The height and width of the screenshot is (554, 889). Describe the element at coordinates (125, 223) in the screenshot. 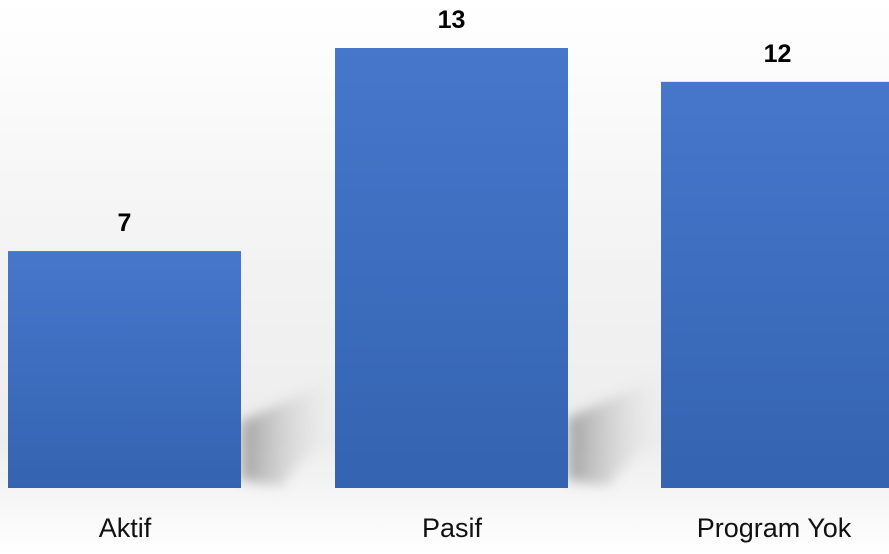

I see `data-label: 7` at that location.